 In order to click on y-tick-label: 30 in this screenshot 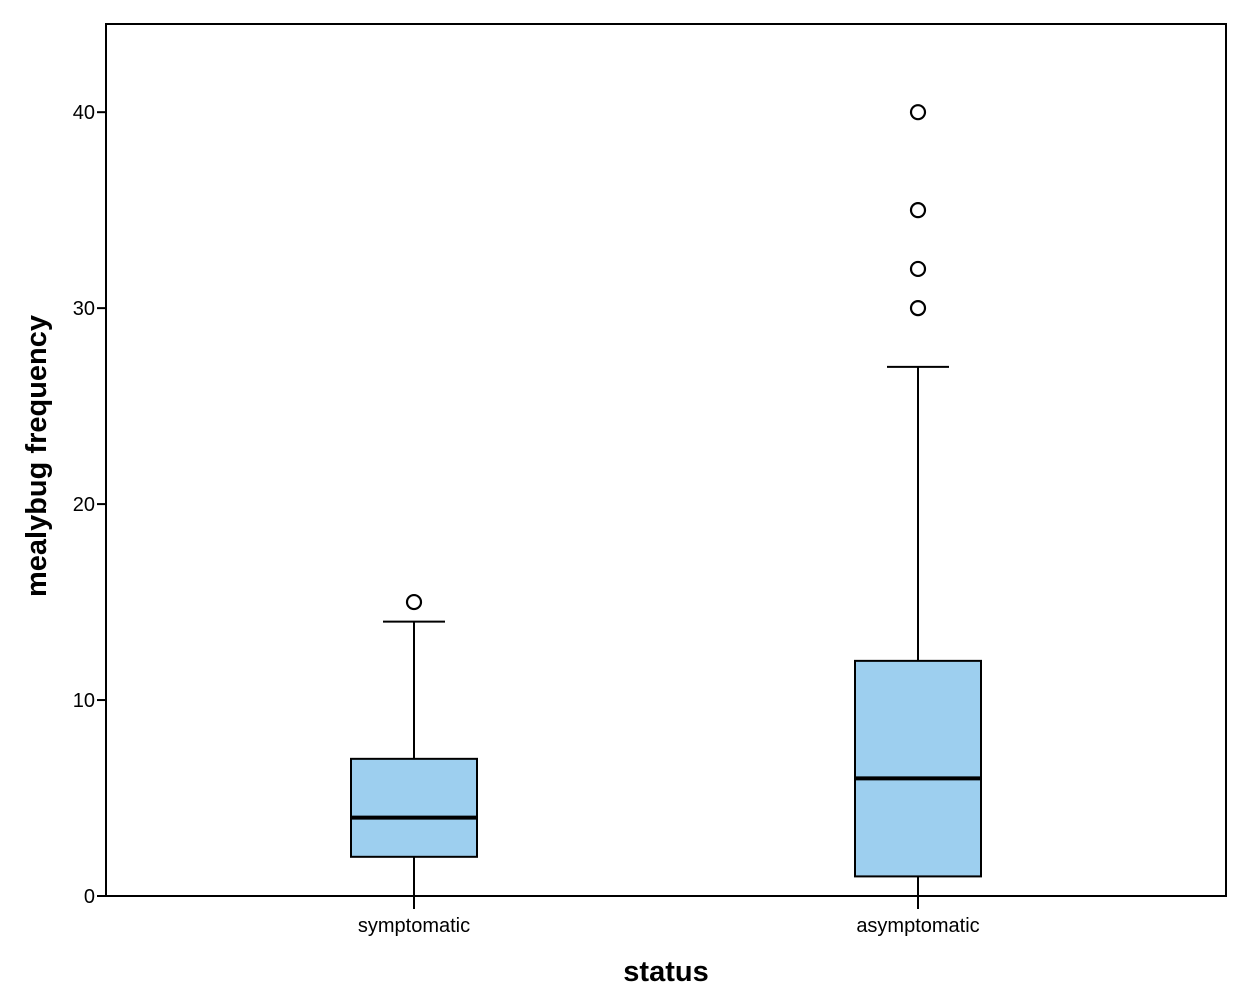, I will do `click(84, 309)`.